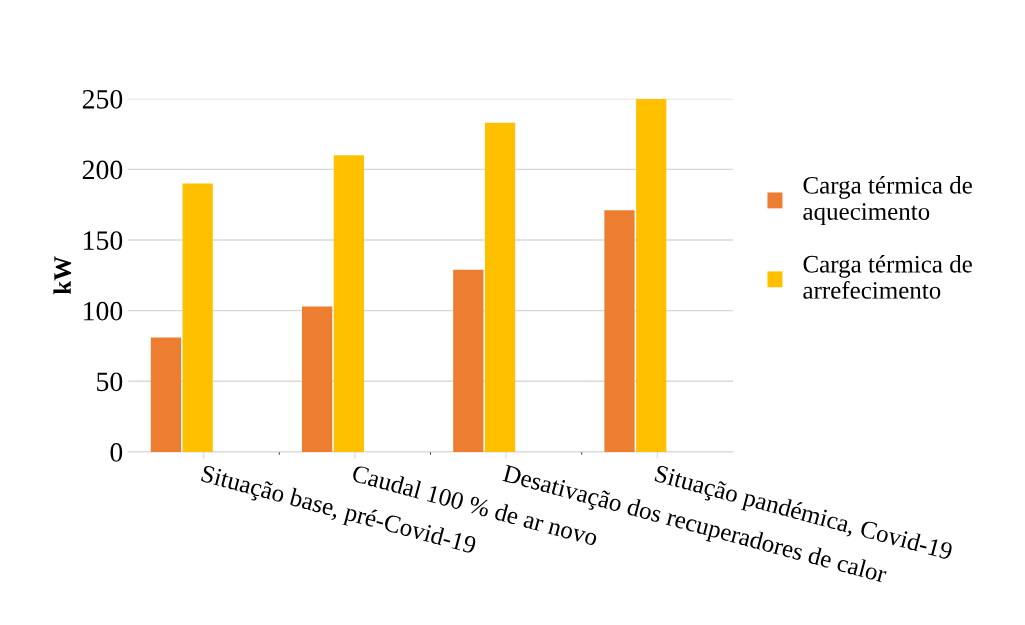 This screenshot has width=1025, height=625. Describe the element at coordinates (62, 275) in the screenshot. I see `y-axis-title: kW` at that location.